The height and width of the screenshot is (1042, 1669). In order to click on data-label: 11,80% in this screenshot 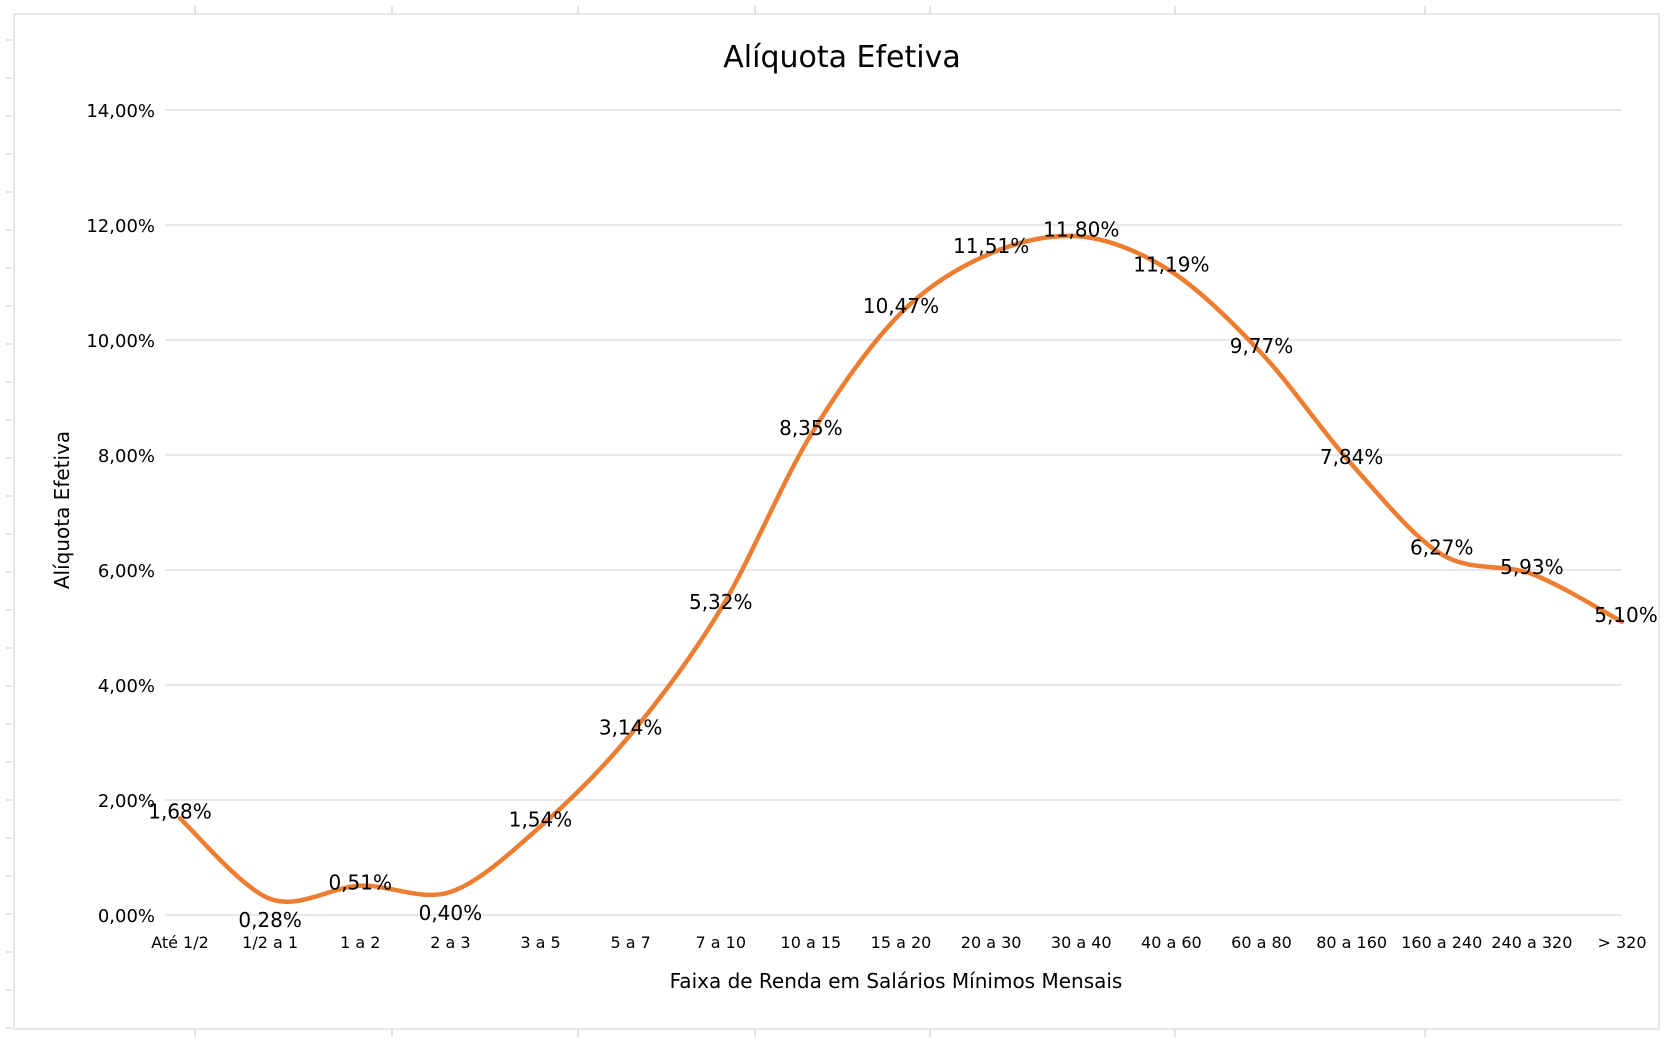, I will do `click(1081, 230)`.